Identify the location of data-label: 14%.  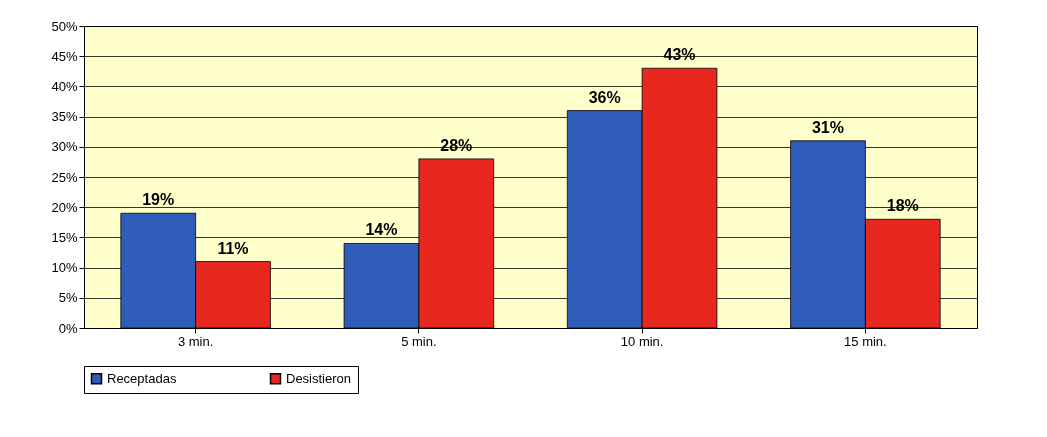
(381, 230).